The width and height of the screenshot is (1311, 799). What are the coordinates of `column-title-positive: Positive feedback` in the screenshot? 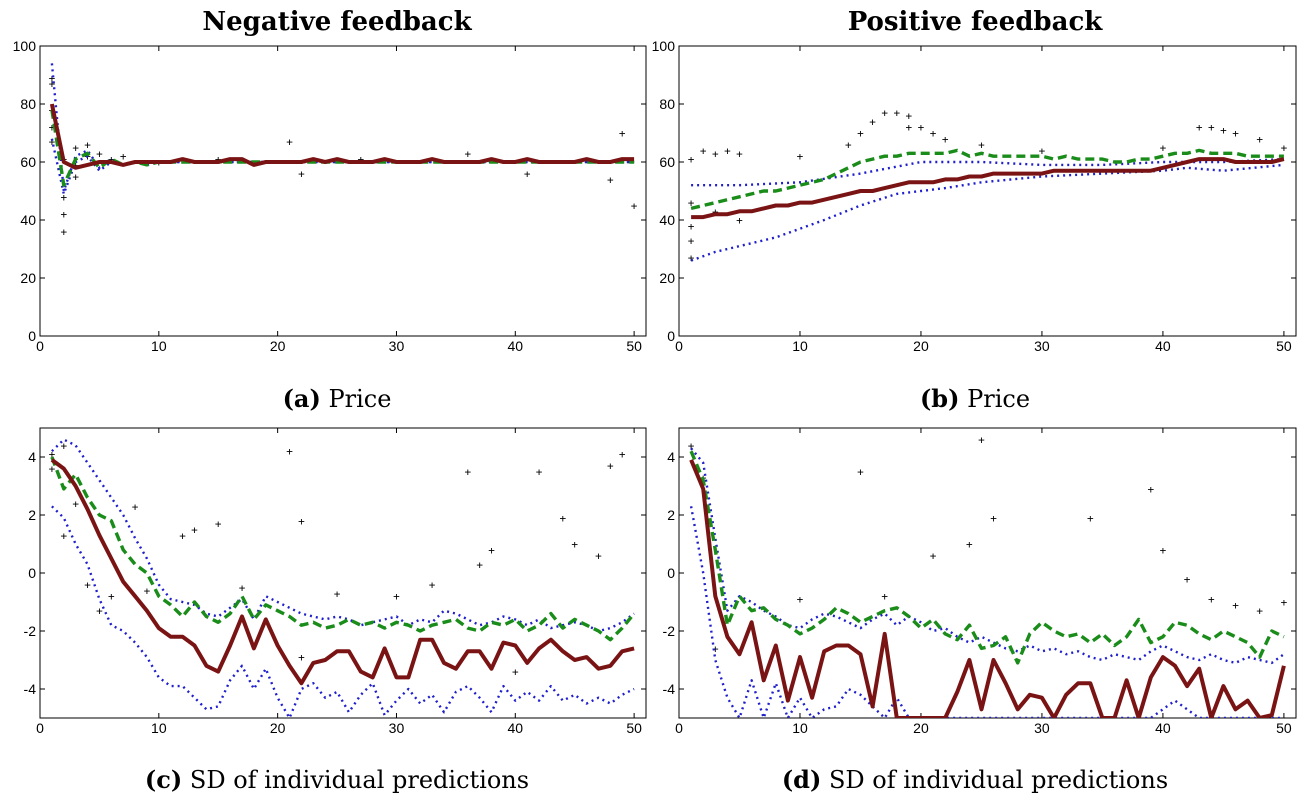 It's located at (976, 22).